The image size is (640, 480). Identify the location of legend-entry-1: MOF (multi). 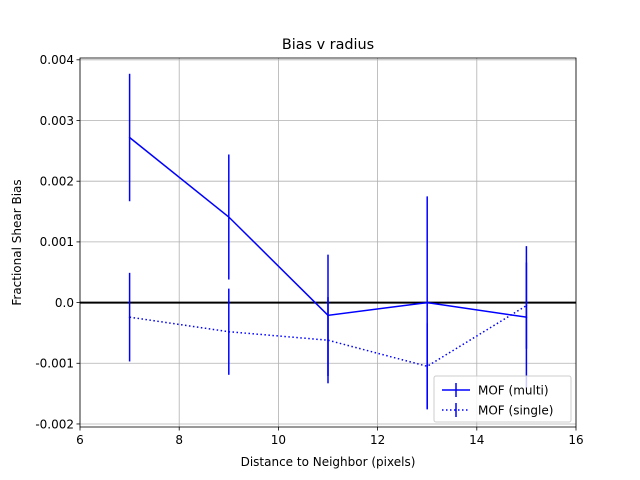
(495, 390).